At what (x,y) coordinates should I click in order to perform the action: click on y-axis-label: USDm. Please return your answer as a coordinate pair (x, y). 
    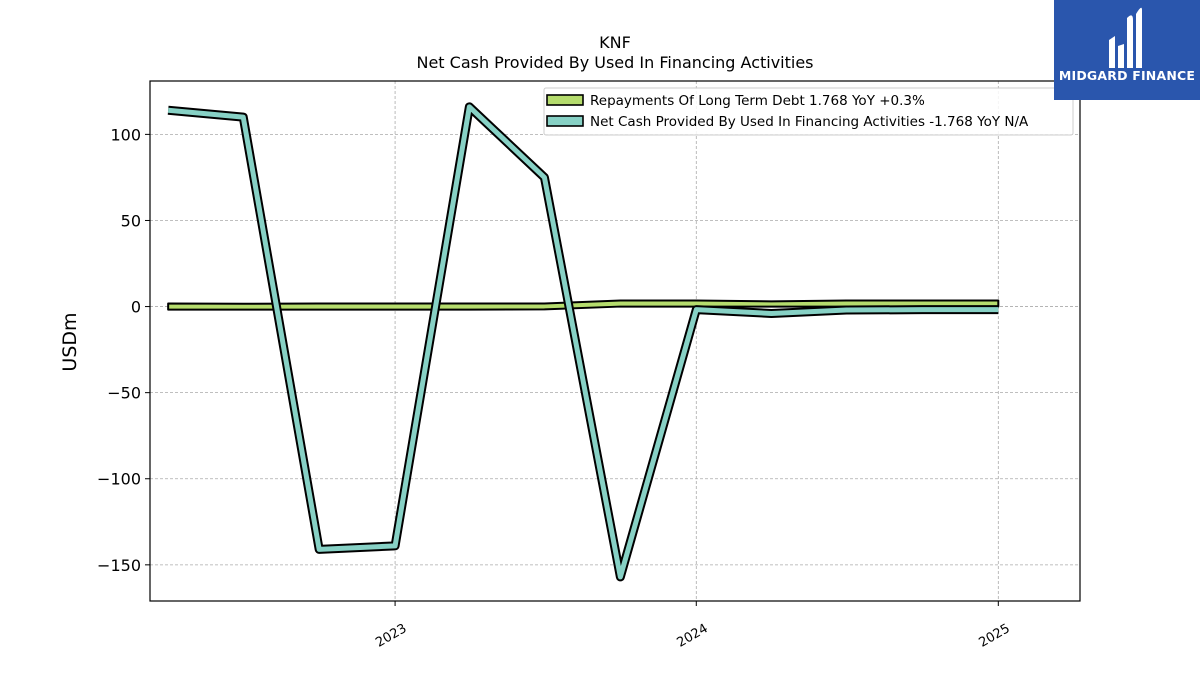
    Looking at the image, I should click on (70, 341).